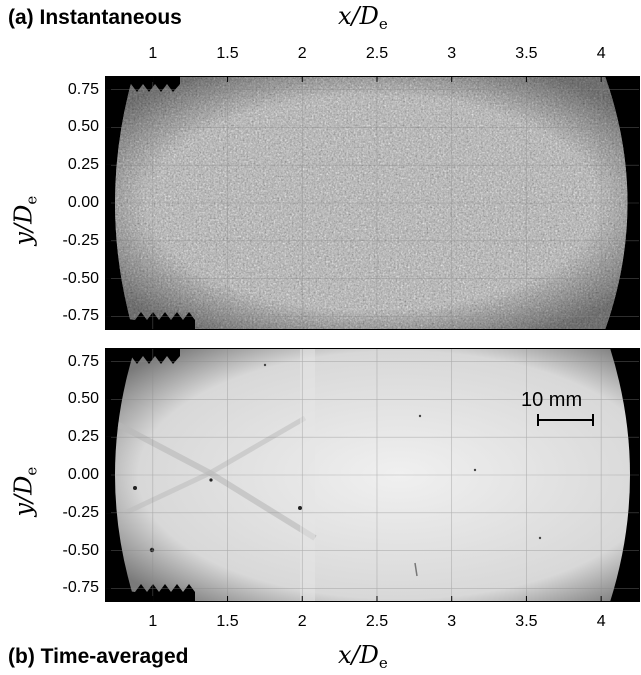 Image resolution: width=641 pixels, height=675 pixels. I want to click on scale-bar, so click(565, 420).